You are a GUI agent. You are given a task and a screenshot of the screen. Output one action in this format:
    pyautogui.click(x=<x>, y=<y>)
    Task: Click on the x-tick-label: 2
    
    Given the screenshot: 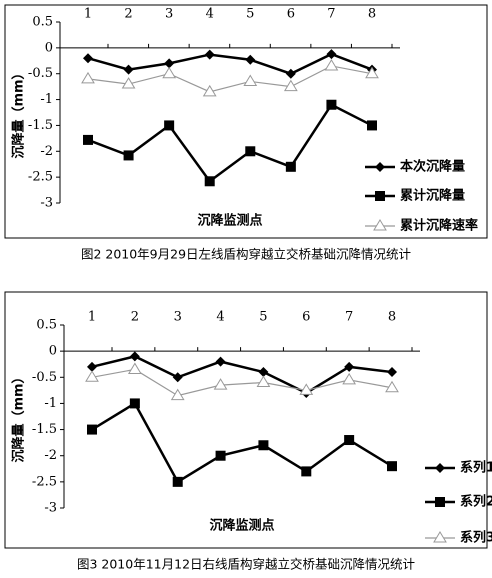 What is the action you would take?
    pyautogui.click(x=135, y=317)
    